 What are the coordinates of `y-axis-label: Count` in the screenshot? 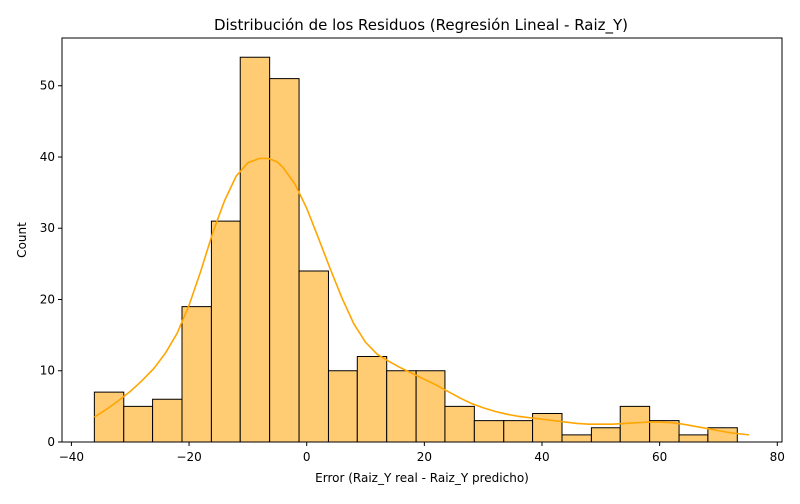 It's located at (22, 240).